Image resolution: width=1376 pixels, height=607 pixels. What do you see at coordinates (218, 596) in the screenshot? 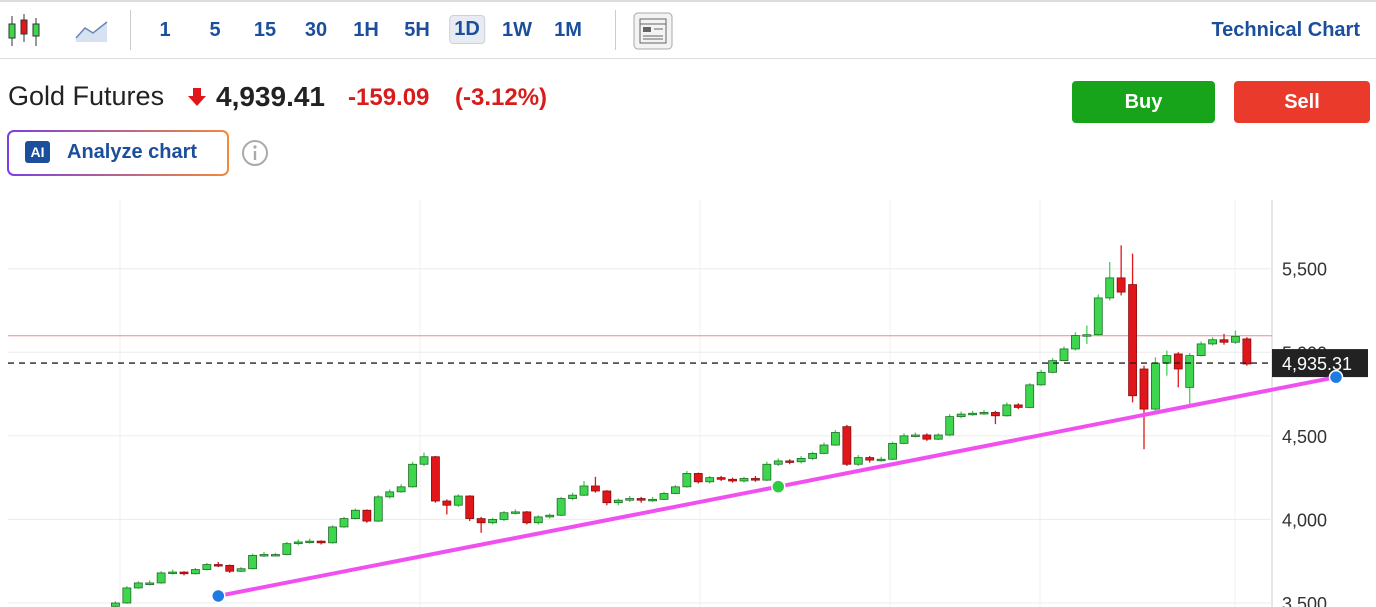
I see `trendline-point` at bounding box center [218, 596].